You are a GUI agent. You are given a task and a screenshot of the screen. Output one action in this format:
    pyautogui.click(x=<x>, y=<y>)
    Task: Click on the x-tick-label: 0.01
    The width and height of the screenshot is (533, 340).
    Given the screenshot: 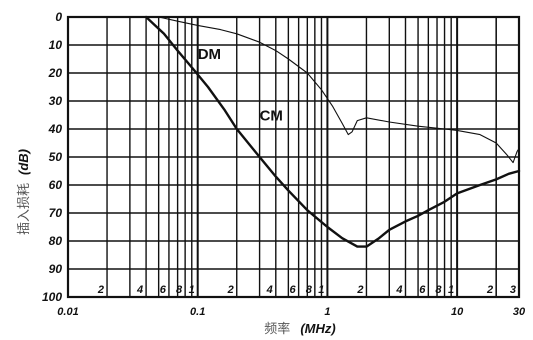 What is the action you would take?
    pyautogui.click(x=67, y=312)
    